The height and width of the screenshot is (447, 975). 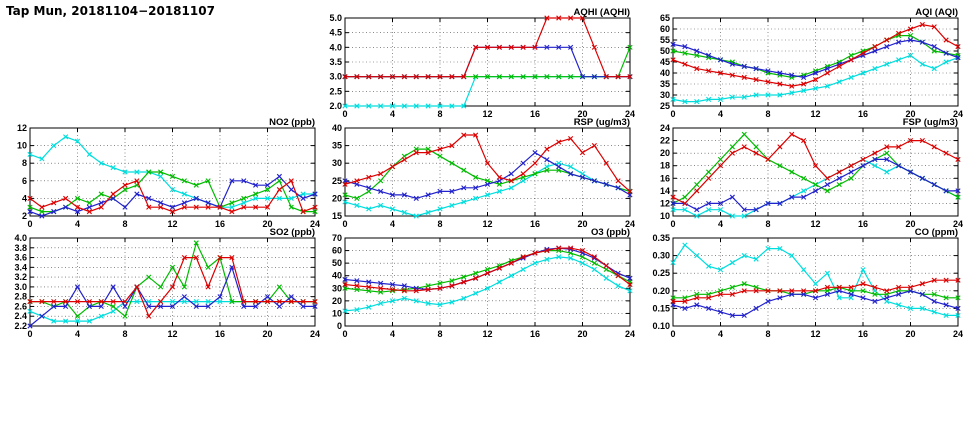 I want to click on fsp-plot-svg: 10 12 14 16 18 20 22 24 0 4 8 12 16 20 24 FSP (ug/m3), so click(x=811, y=173).